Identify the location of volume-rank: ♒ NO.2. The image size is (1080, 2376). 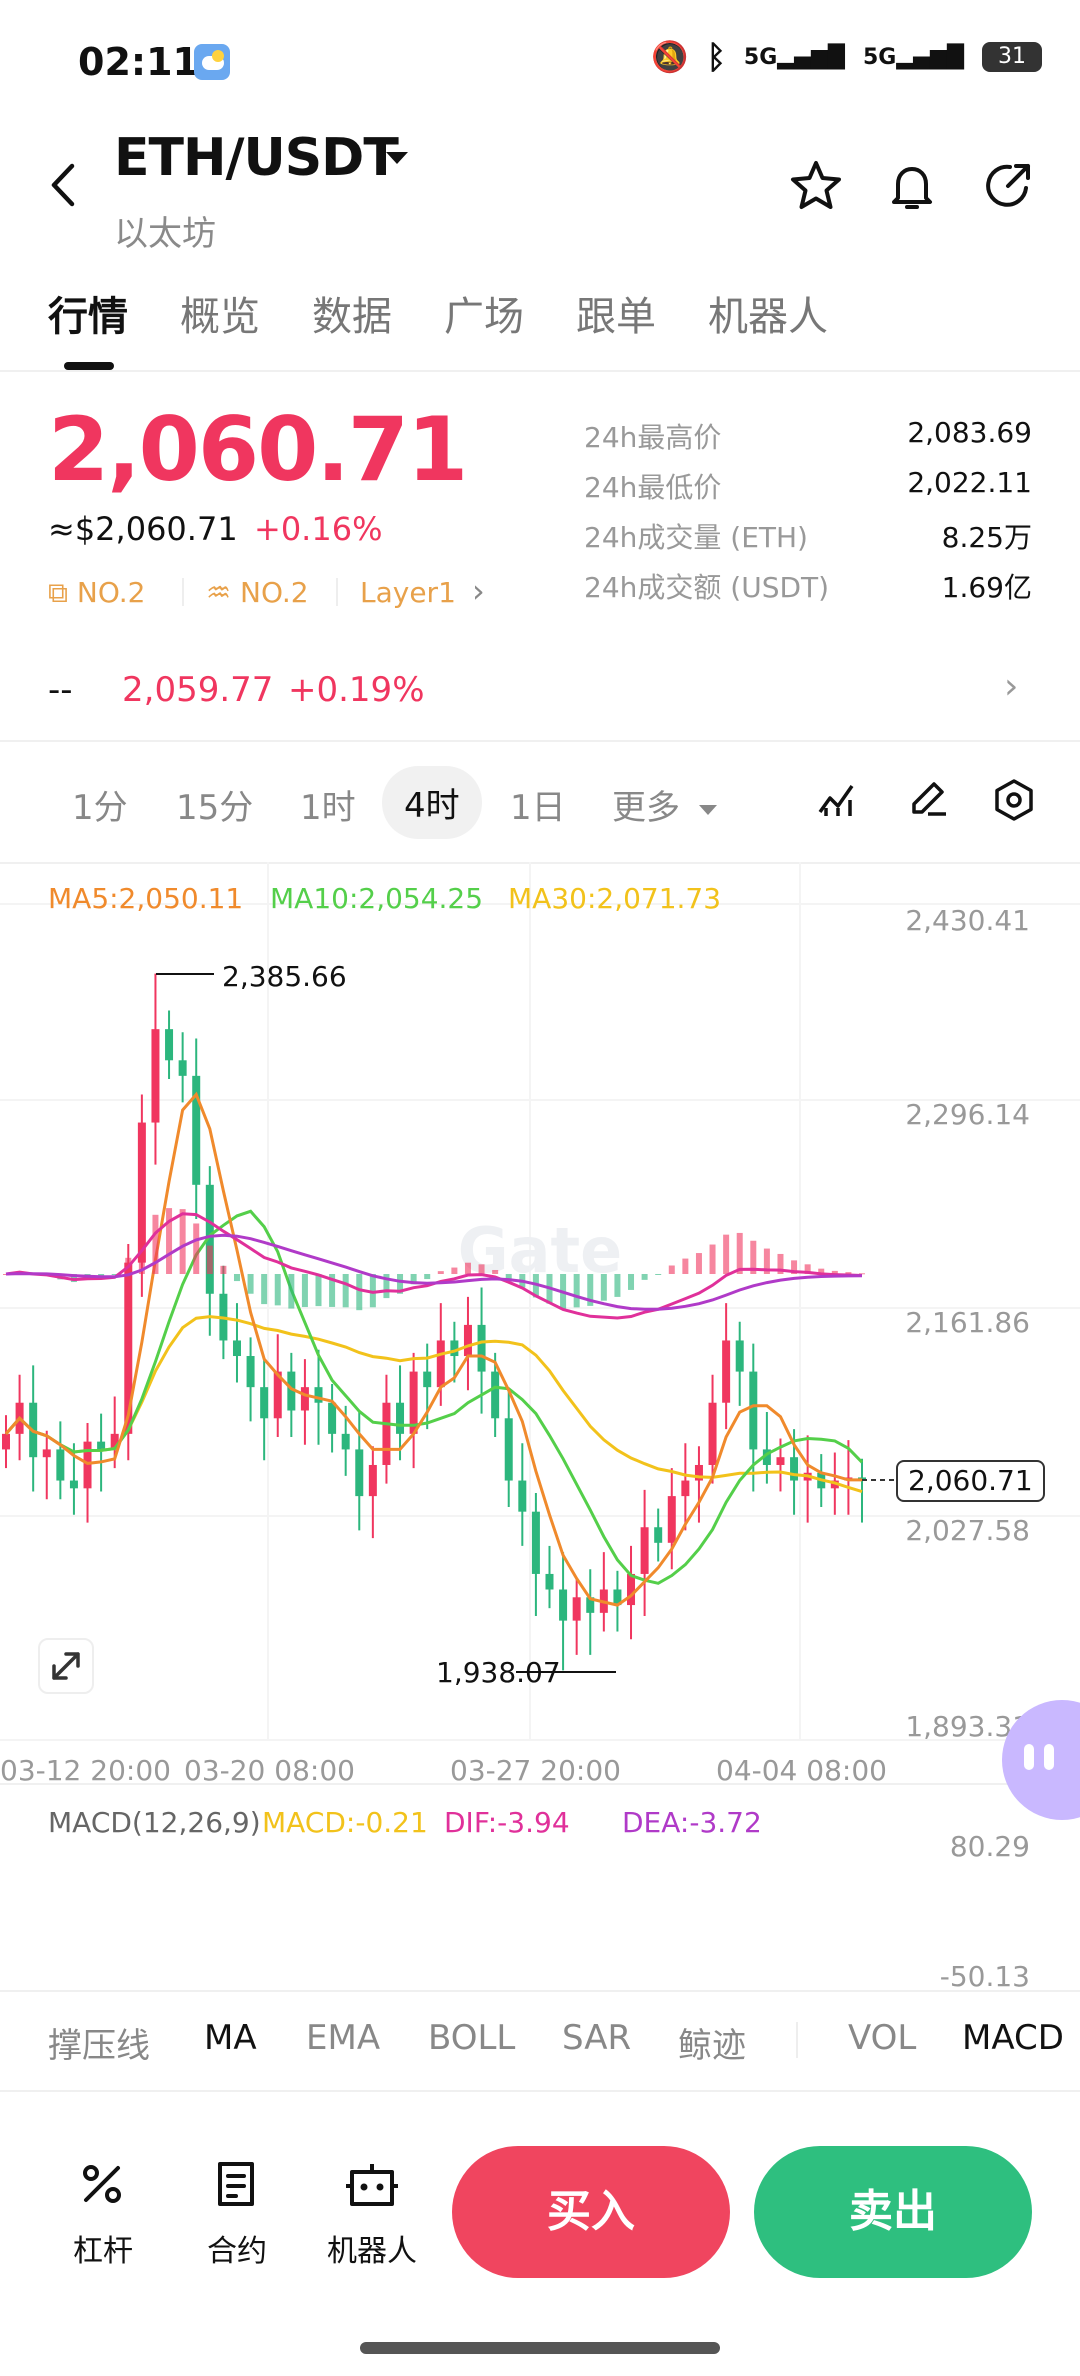
(257, 592).